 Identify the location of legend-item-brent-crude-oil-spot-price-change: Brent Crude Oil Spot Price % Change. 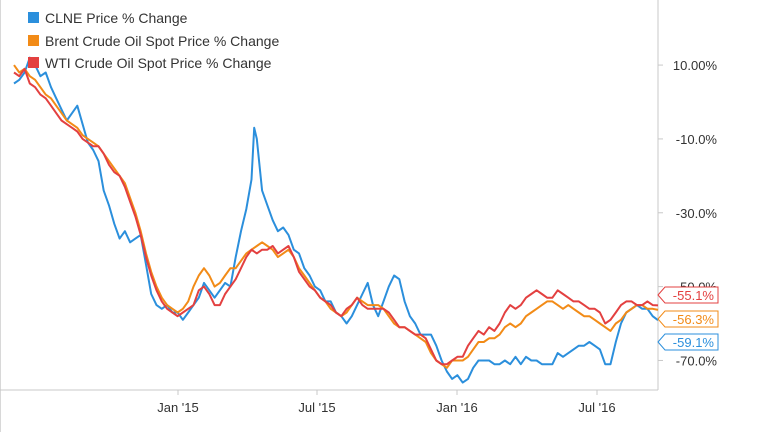
(153, 41).